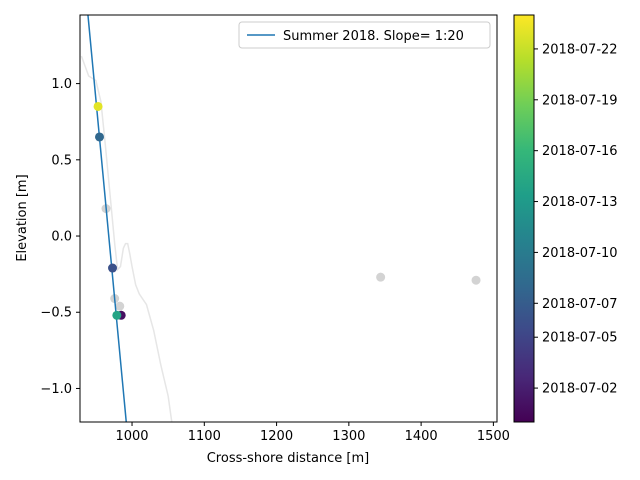 This screenshot has height=480, width=640. I want to click on y-axis-label: Elevation [m], so click(22, 217).